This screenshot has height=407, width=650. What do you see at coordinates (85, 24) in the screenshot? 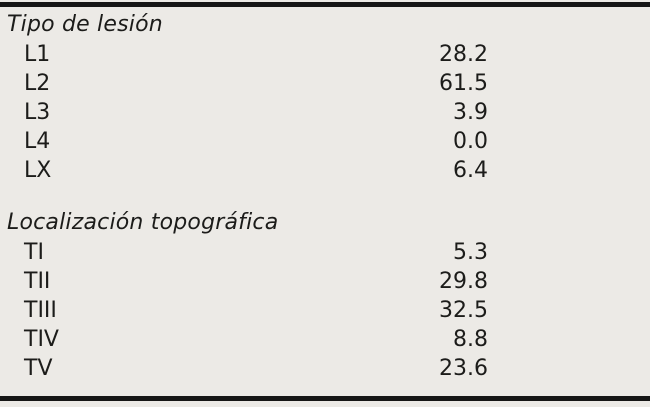
I see `section-heading-tipo-de-lesion: Tipo de lesión` at bounding box center [85, 24].